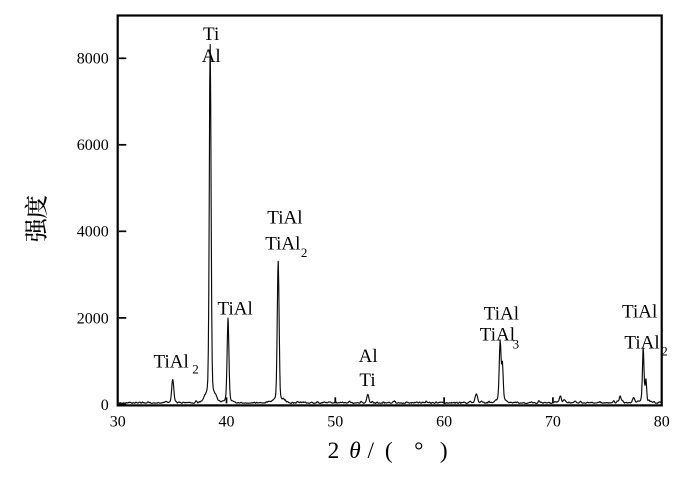 The width and height of the screenshot is (700, 490). What do you see at coordinates (354, 451) in the screenshot?
I see `svg-text: θ` at bounding box center [354, 451].